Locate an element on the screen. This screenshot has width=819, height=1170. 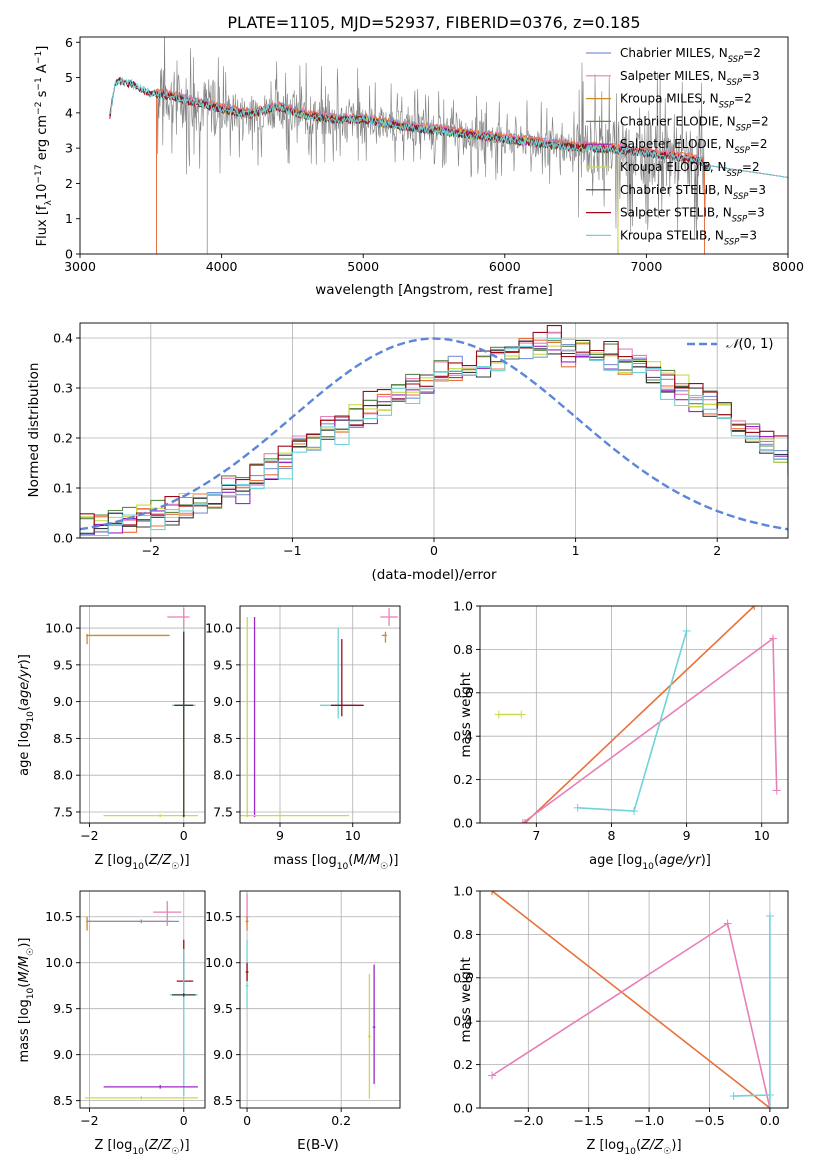
model-spectrum-chabrier-stelib is located at coordinates (448, 127).